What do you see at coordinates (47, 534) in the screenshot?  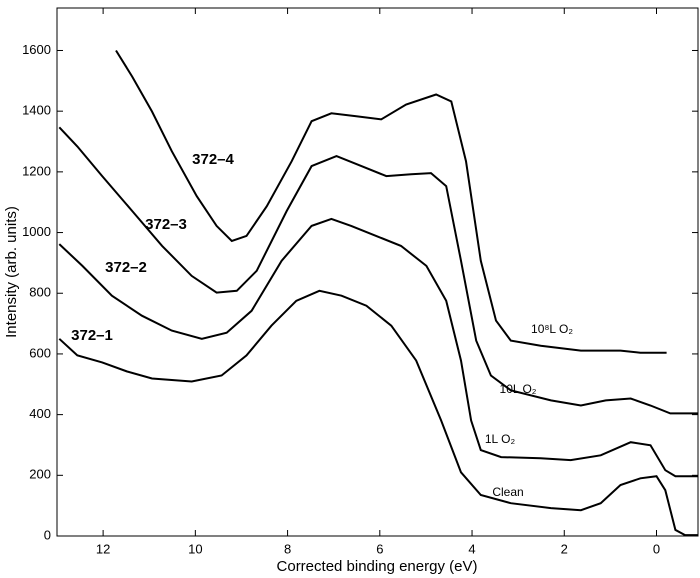 I see `y-tick-label: 0` at bounding box center [47, 534].